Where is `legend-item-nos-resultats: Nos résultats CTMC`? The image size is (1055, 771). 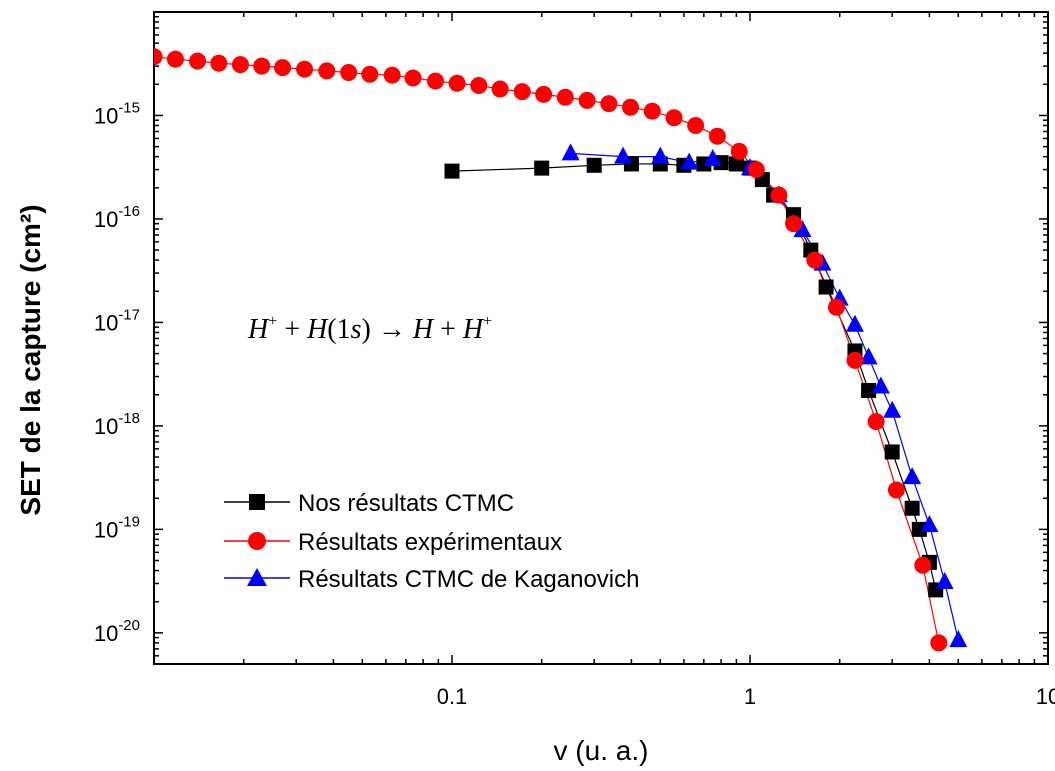
legend-item-nos-resultats: Nos résultats CTMC is located at coordinates (369, 503).